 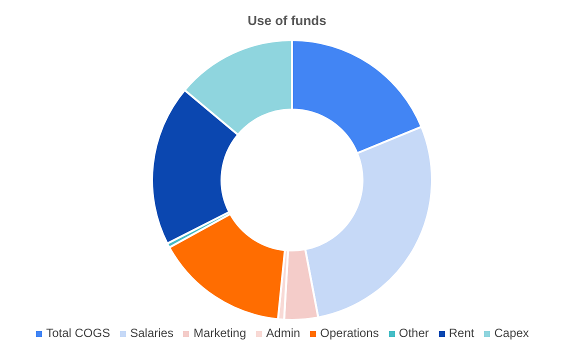 What do you see at coordinates (283, 333) in the screenshot?
I see `legend-label: Admin` at bounding box center [283, 333].